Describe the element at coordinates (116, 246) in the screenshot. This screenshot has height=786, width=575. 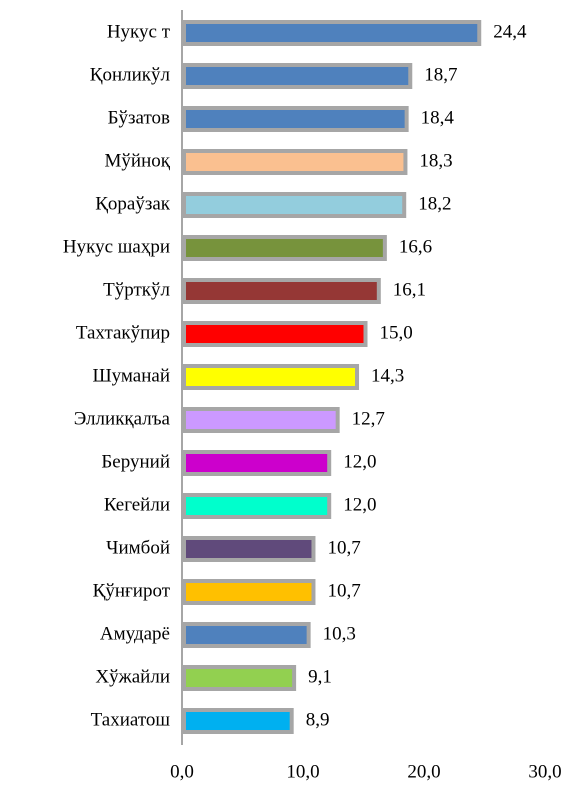
I see `y-tick-label: Нукус шаҳри` at that location.